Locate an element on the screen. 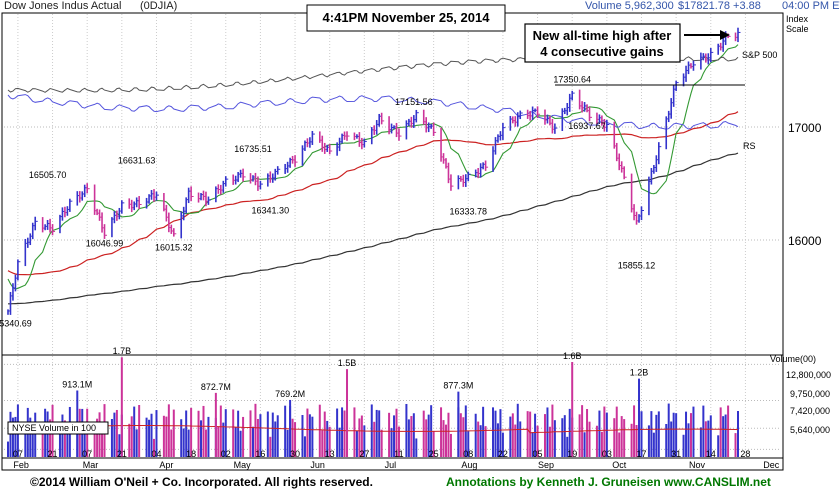 Image resolution: width=840 pixels, height=495 pixels. x-tick-label: 14 is located at coordinates (711, 454).